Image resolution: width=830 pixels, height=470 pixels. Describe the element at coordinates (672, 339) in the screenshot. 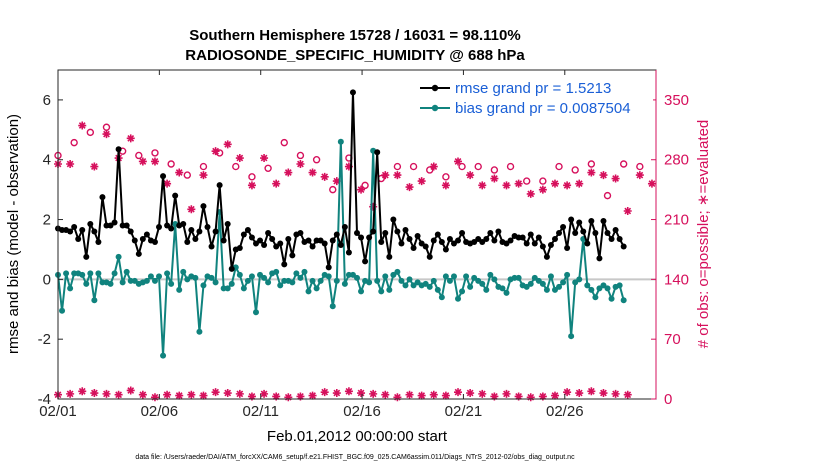

I see `y2-tick-label: 70` at that location.